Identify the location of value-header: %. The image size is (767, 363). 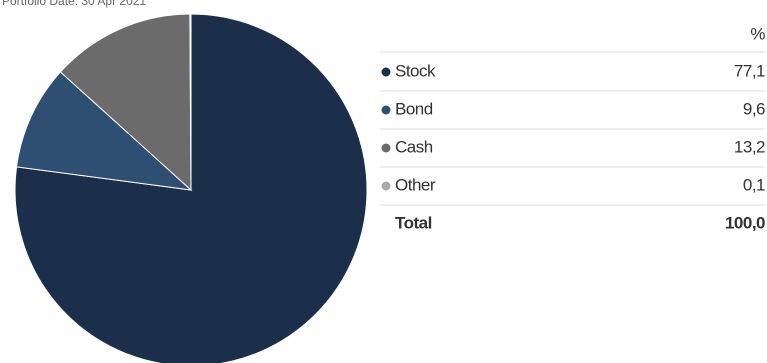
(757, 33).